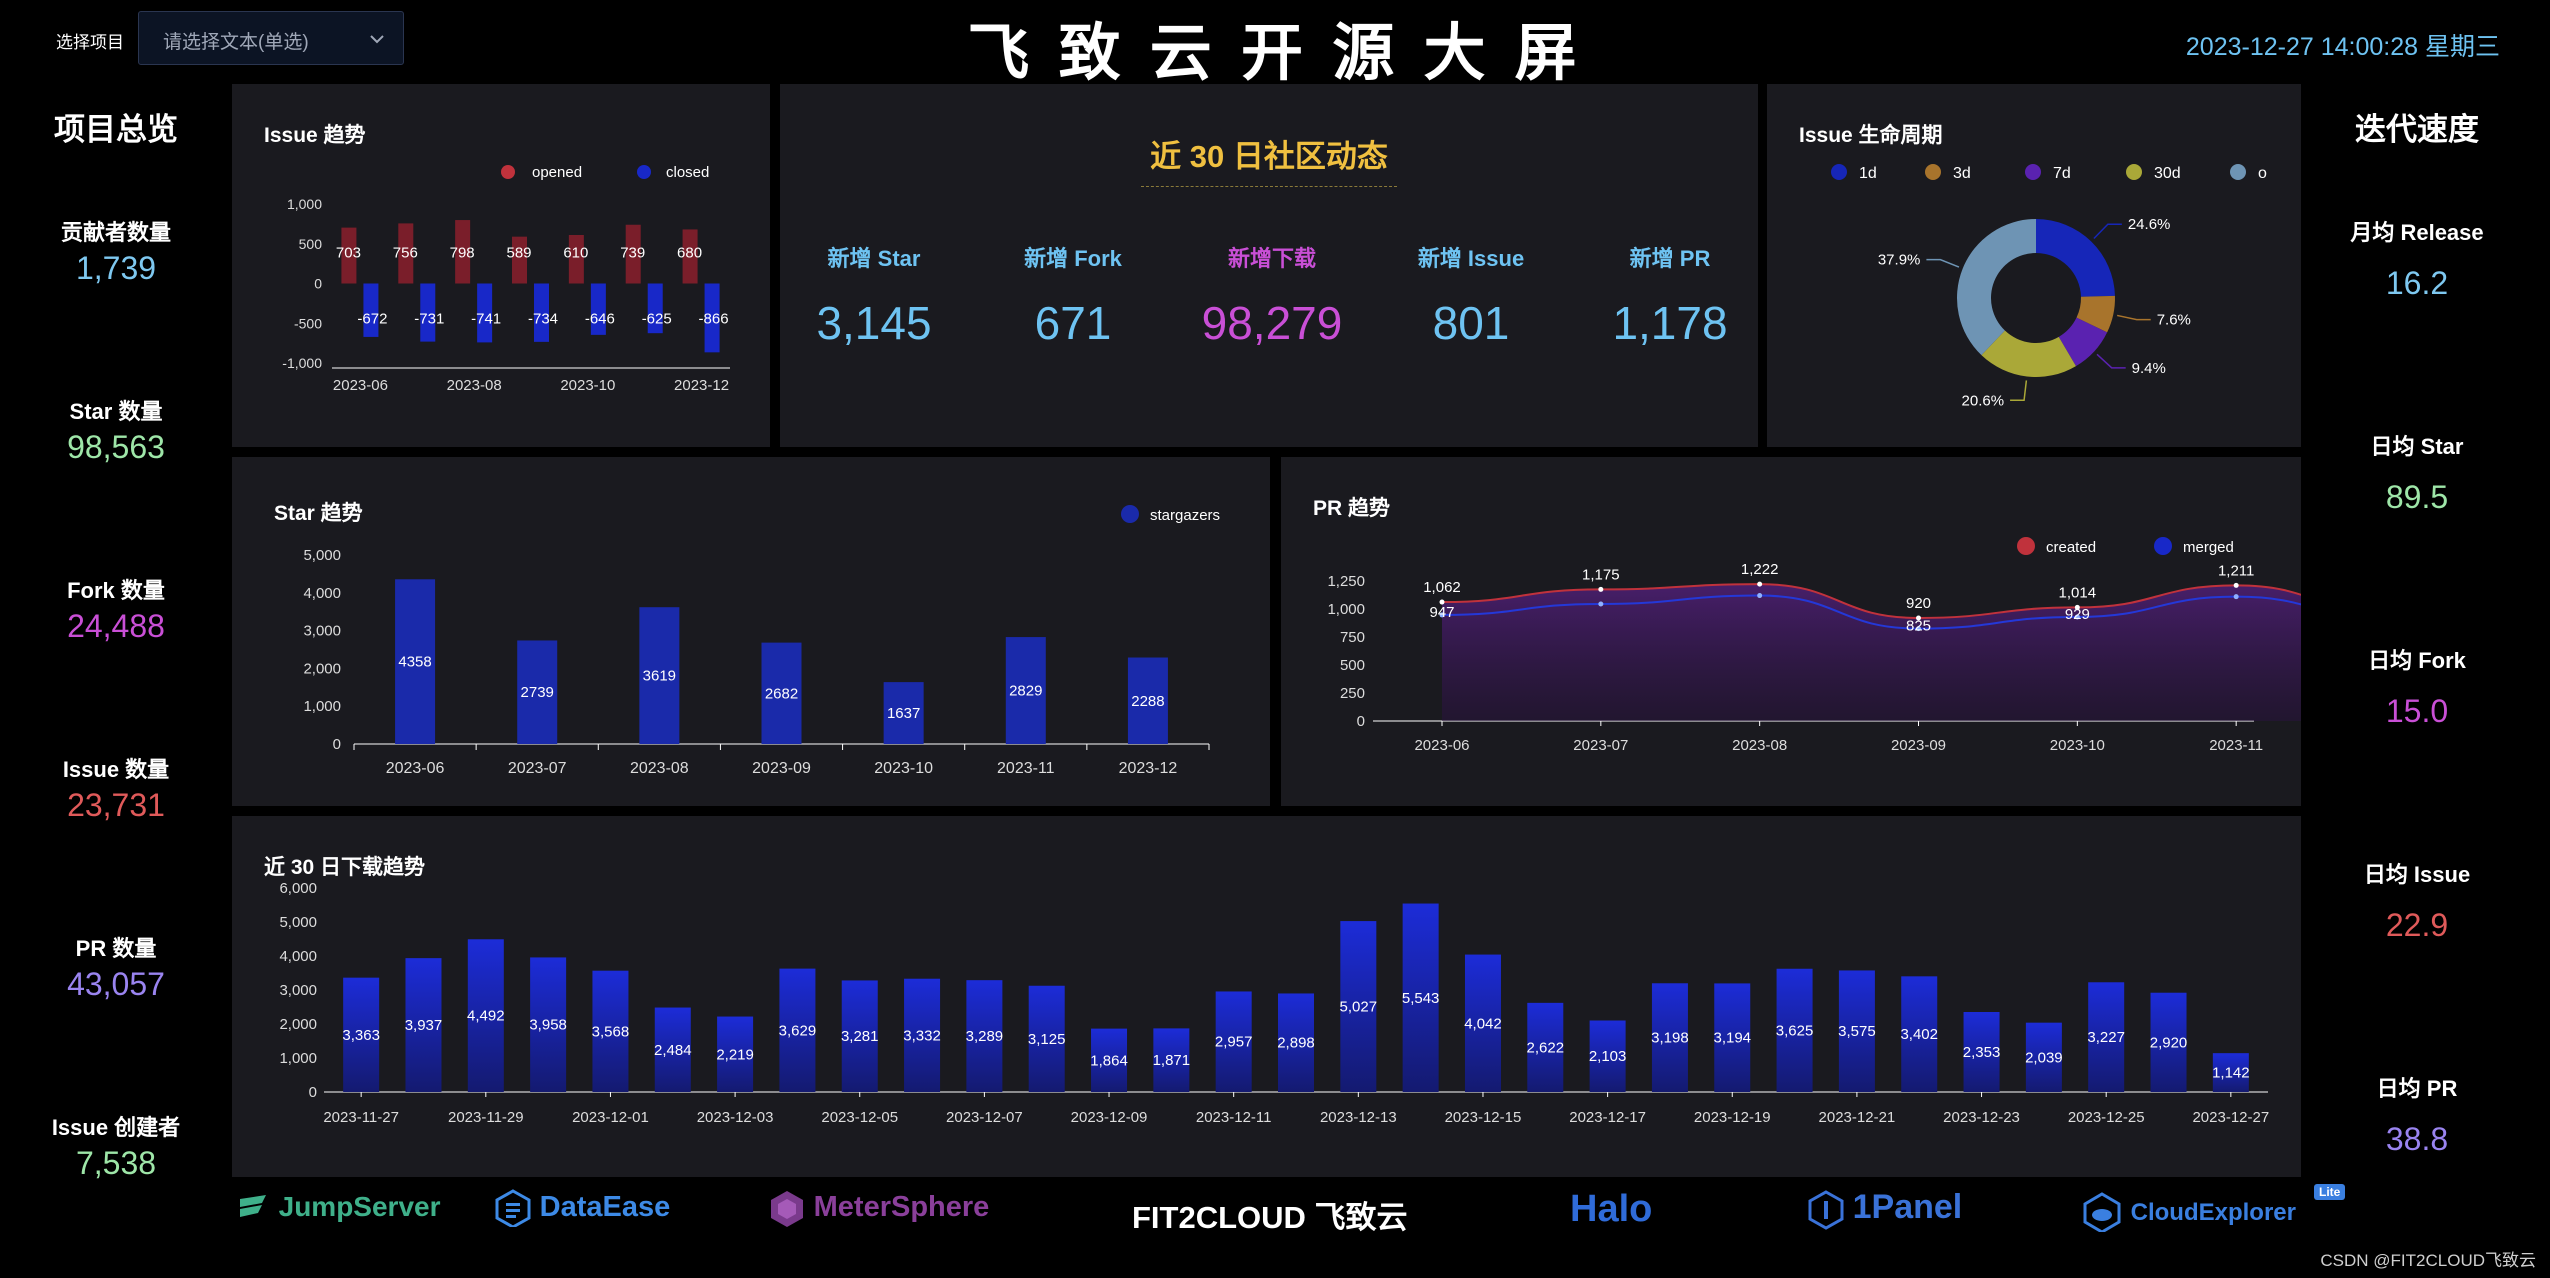 The width and height of the screenshot is (2550, 1278). What do you see at coordinates (1962, 173) in the screenshot?
I see `legend-label: 3d` at bounding box center [1962, 173].